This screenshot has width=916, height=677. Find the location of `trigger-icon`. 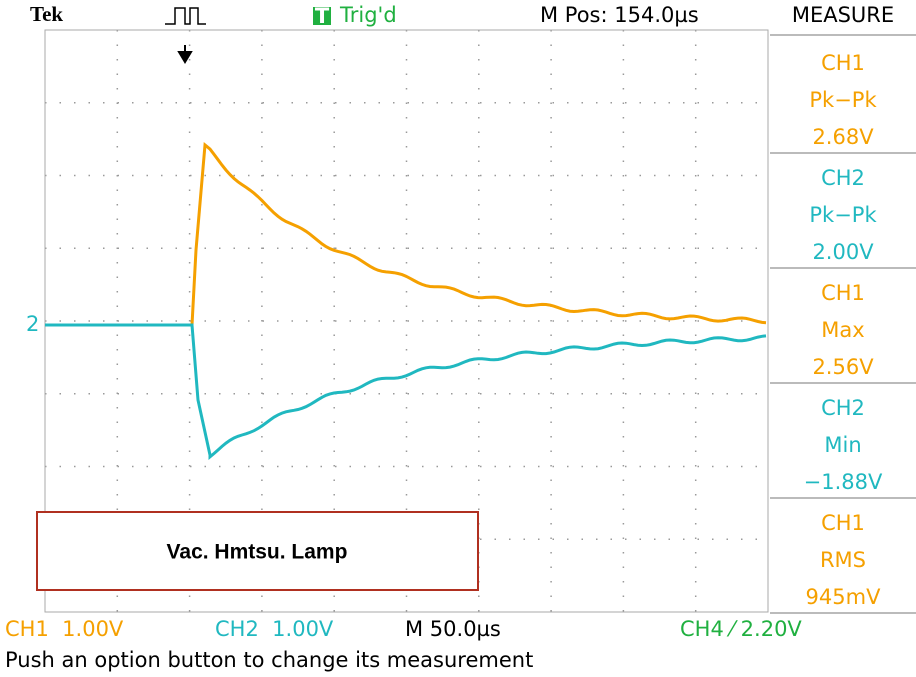

trigger-icon is located at coordinates (185, 16).